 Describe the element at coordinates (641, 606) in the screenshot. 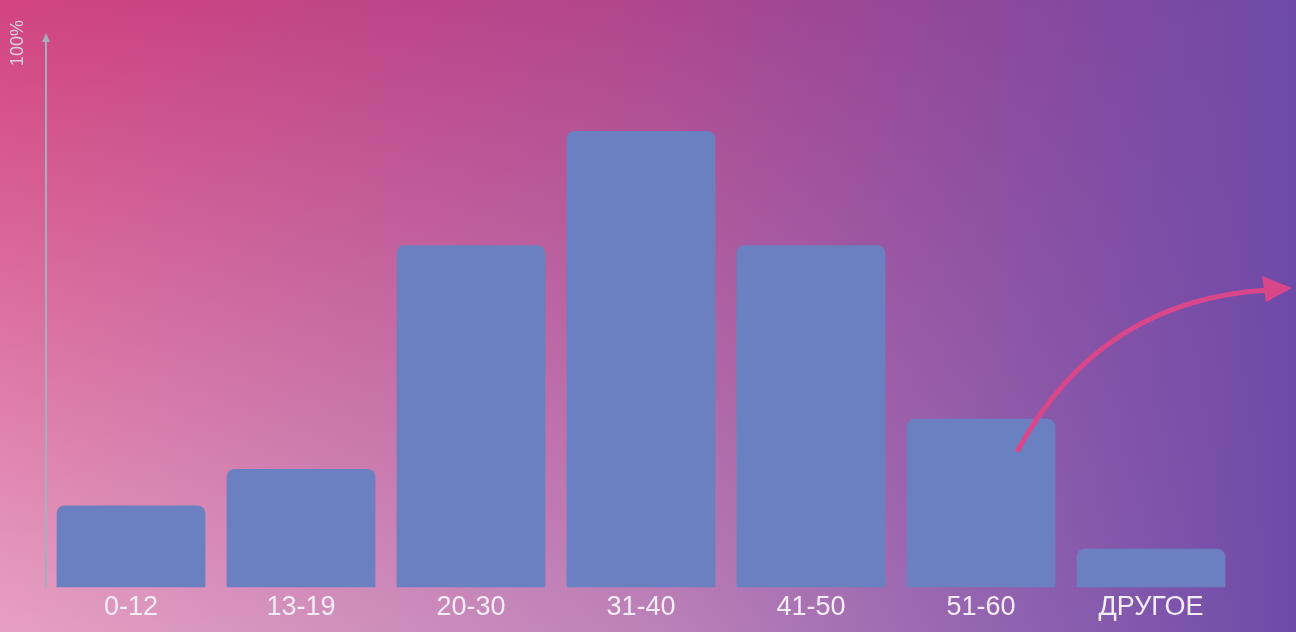

I see `x-tick-label: 31-40` at that location.